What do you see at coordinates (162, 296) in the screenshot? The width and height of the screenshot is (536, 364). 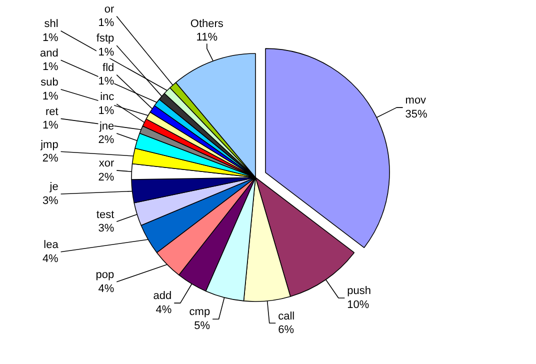 I see `slice-label: add` at bounding box center [162, 296].